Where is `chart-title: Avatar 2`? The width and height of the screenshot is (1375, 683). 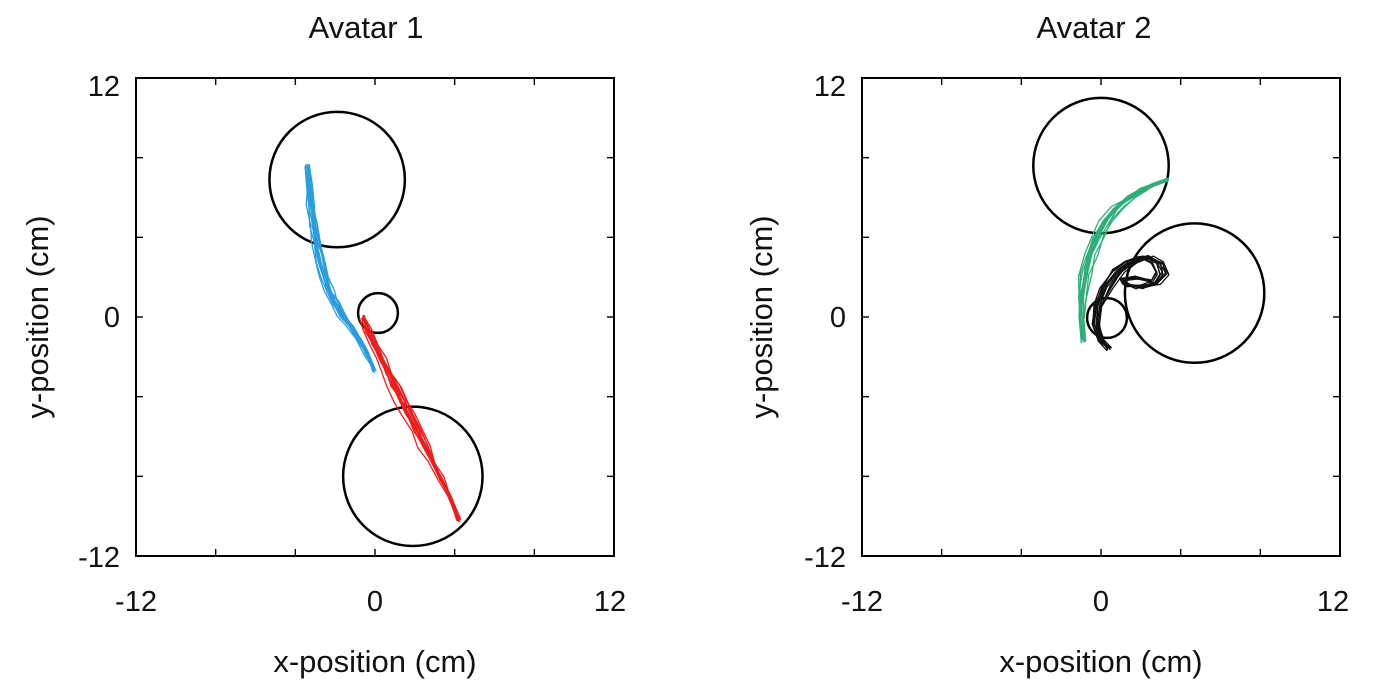 chart-title: Avatar 2 is located at coordinates (1094, 27).